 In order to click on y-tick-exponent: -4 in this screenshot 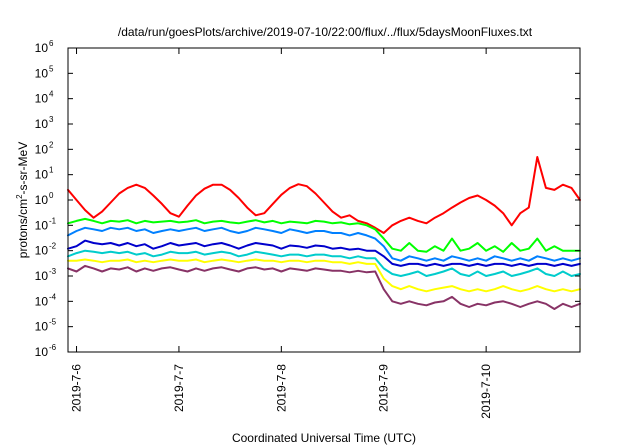, I will do `click(53, 296)`.